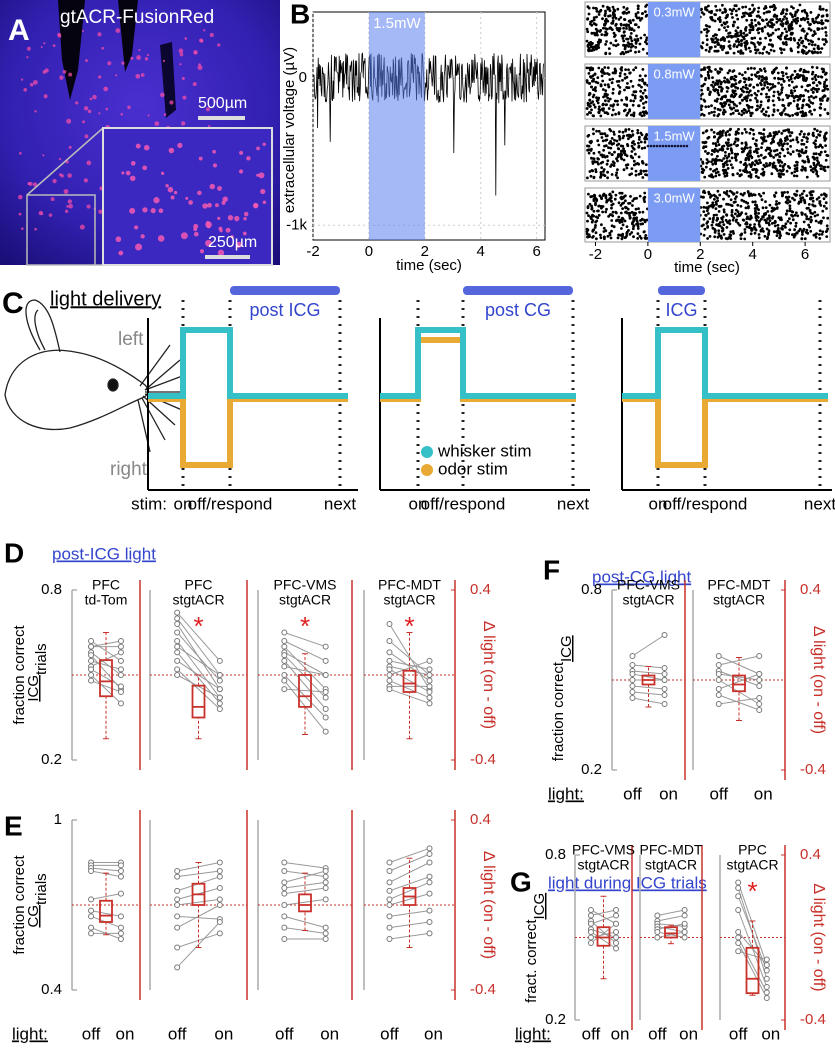 The width and height of the screenshot is (835, 1050). What do you see at coordinates (305, 600) in the screenshot?
I see `subplot-title: stgtACR` at bounding box center [305, 600].